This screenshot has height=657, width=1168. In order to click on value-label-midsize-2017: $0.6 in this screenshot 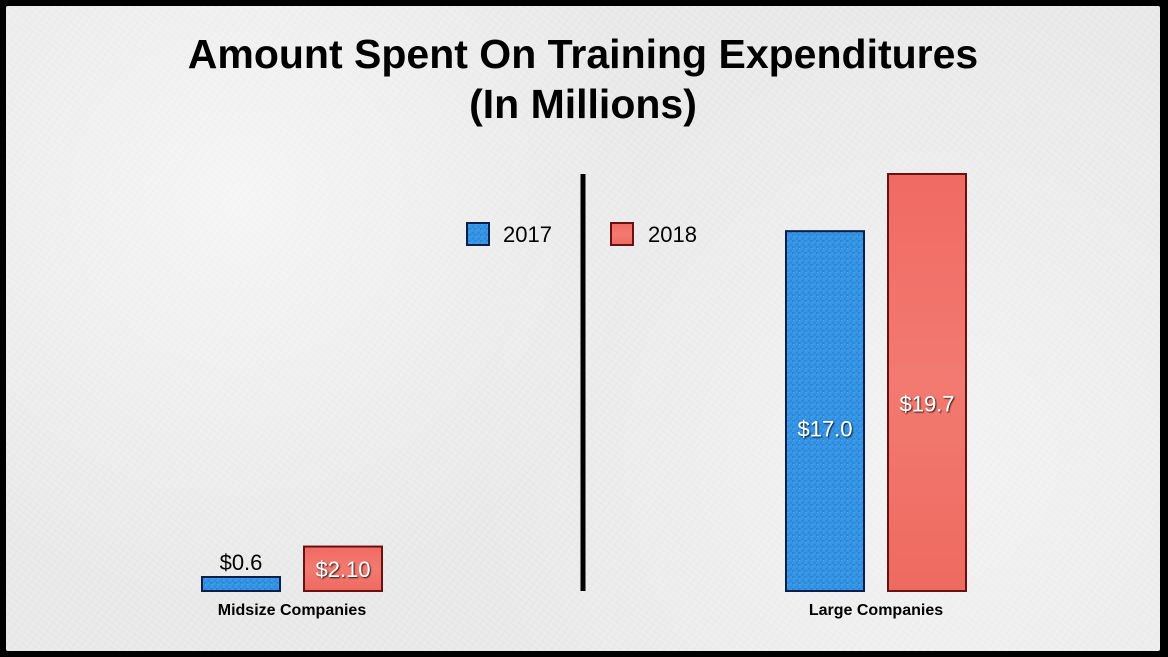, I will do `click(241, 562)`.